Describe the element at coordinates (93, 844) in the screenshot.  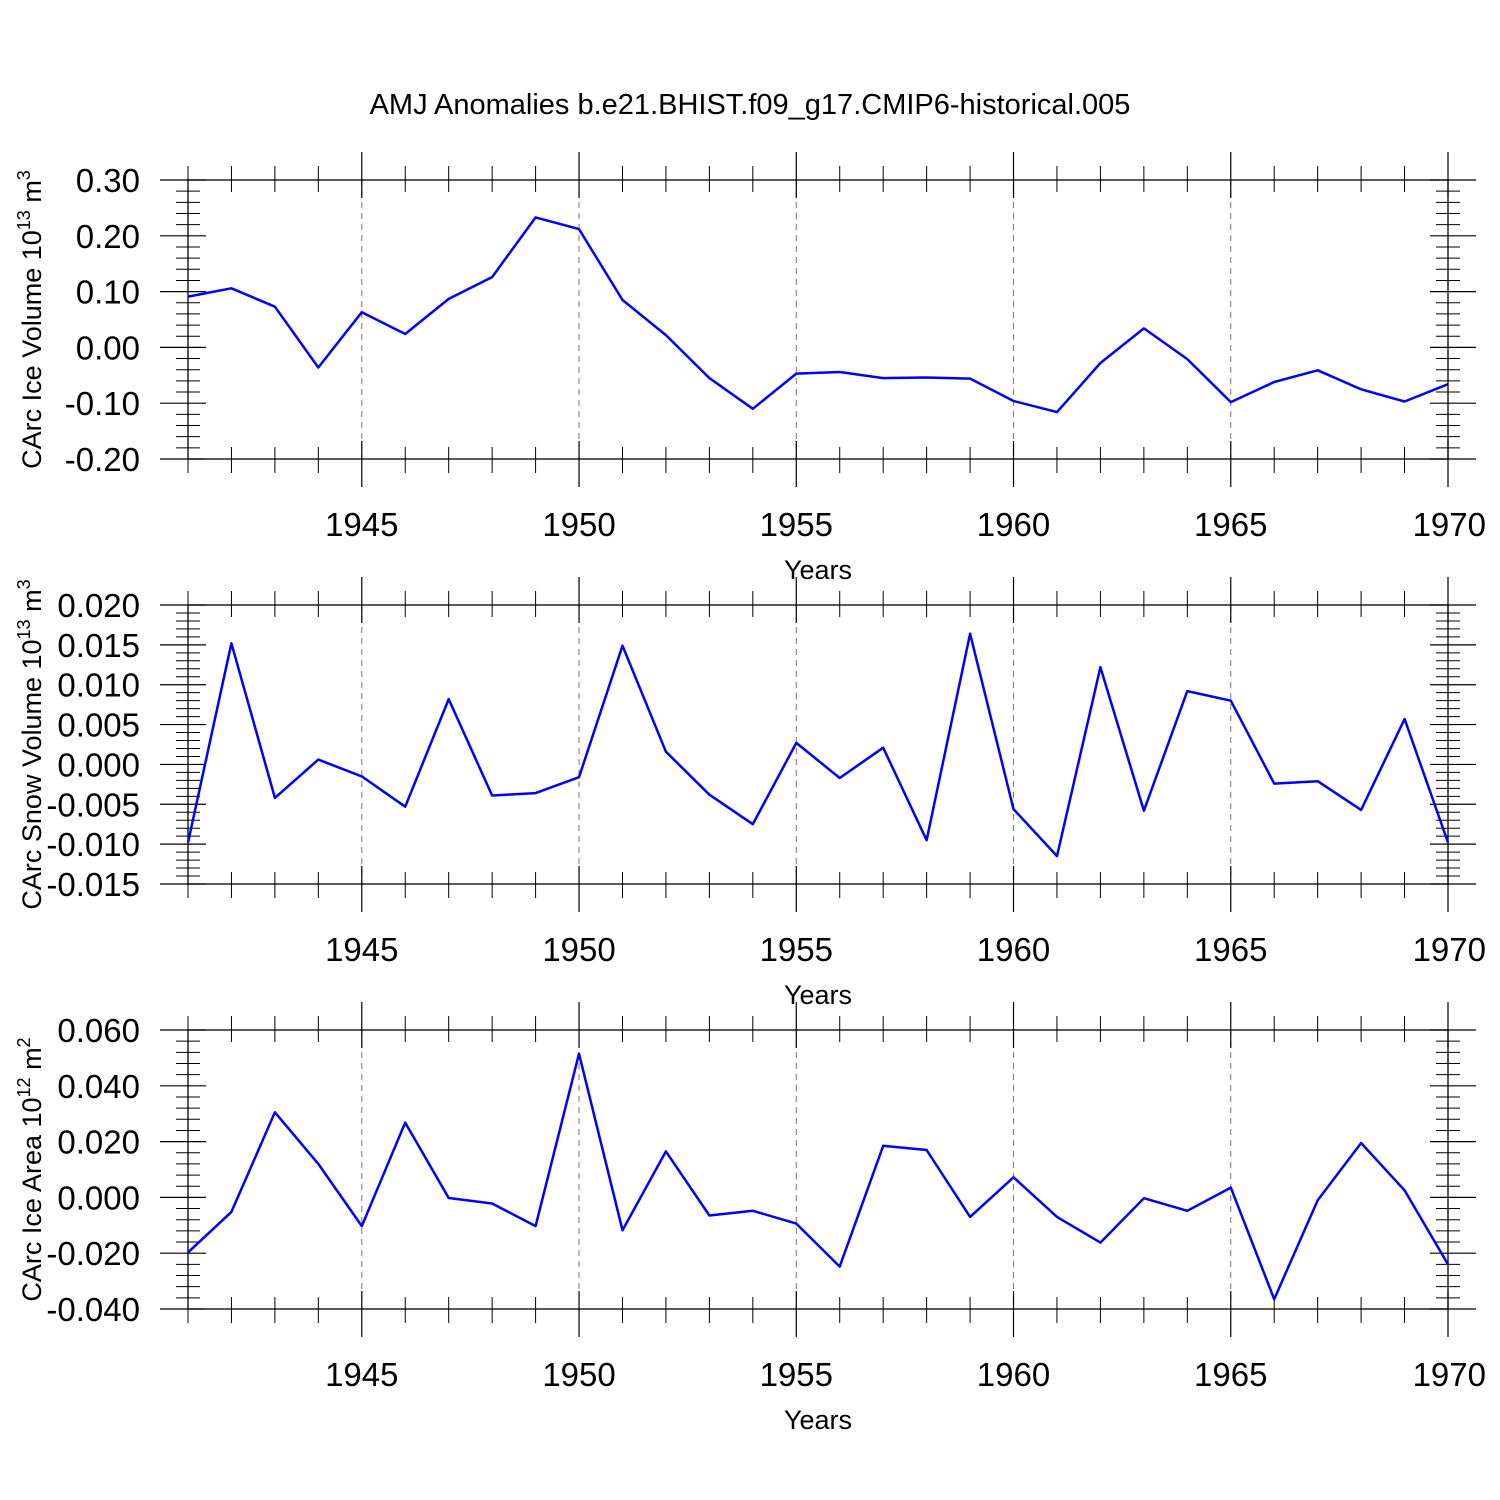
I see `y-tick-label: -0.010` at that location.